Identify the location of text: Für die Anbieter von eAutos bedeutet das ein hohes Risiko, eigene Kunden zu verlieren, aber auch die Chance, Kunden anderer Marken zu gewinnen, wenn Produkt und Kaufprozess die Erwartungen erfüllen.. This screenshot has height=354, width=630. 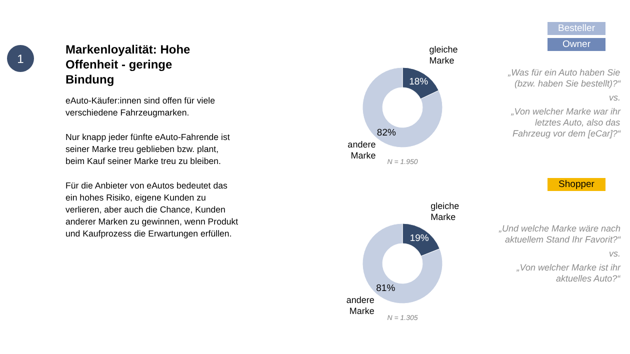
(152, 209).